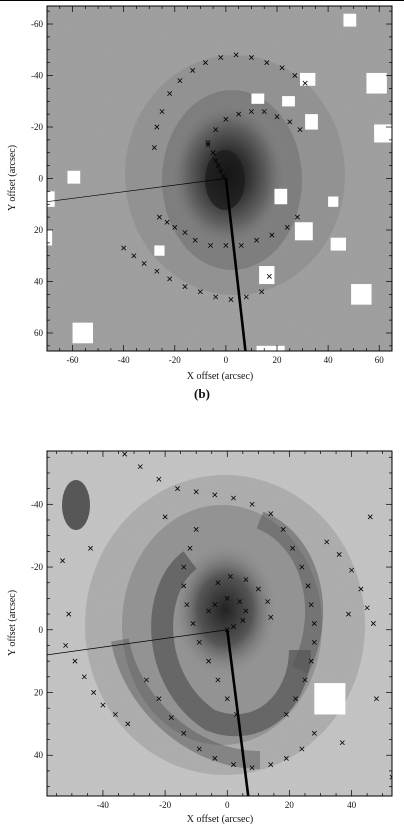  Describe the element at coordinates (175, 360) in the screenshot. I see `x-tick-label: -20` at that location.